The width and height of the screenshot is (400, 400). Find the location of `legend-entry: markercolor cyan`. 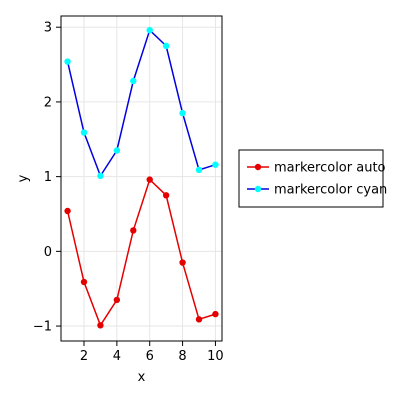

legend-entry: markercolor cyan is located at coordinates (317, 190).